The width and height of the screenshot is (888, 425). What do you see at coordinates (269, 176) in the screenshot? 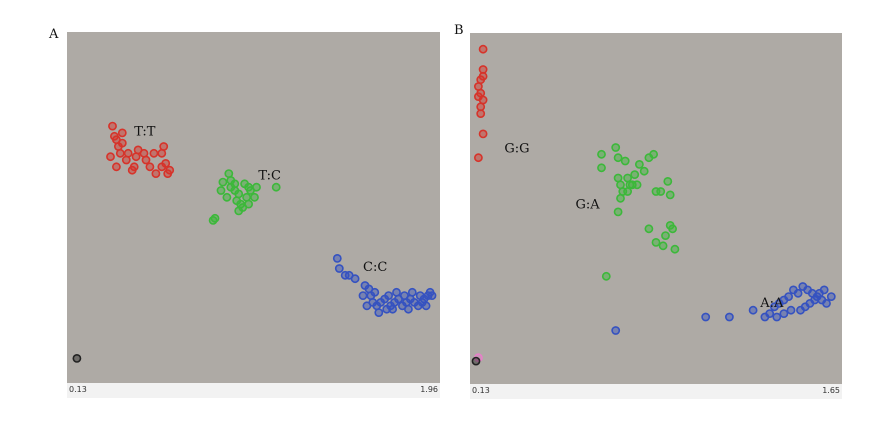
I see `cluster-label-t-c: T:C` at bounding box center [269, 176].